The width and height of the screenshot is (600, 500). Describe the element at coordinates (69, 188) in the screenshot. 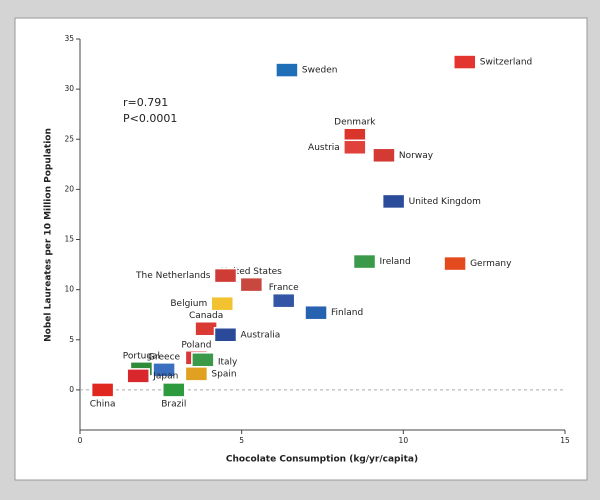

I see `y-tick-label: 20` at that location.